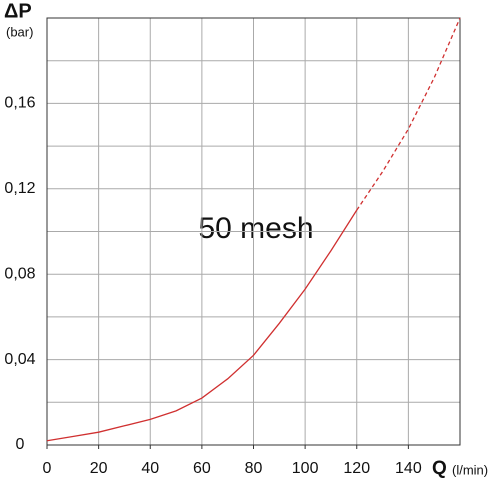 The width and height of the screenshot is (496, 485). I want to click on y-tick-label: 0,16, so click(19, 103).